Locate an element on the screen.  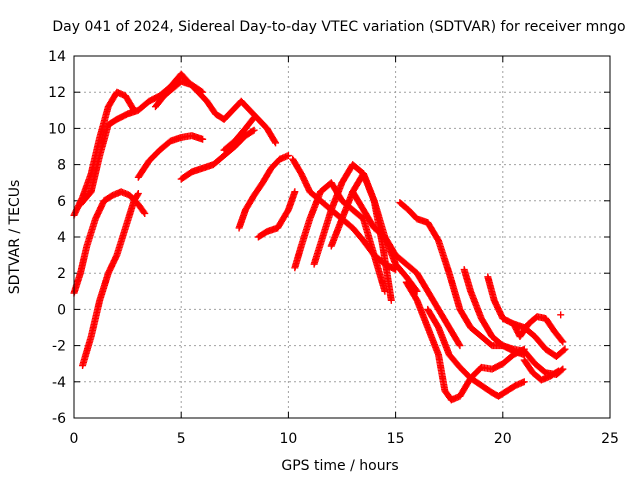
y-tick-label: 10 is located at coordinates (57, 129).